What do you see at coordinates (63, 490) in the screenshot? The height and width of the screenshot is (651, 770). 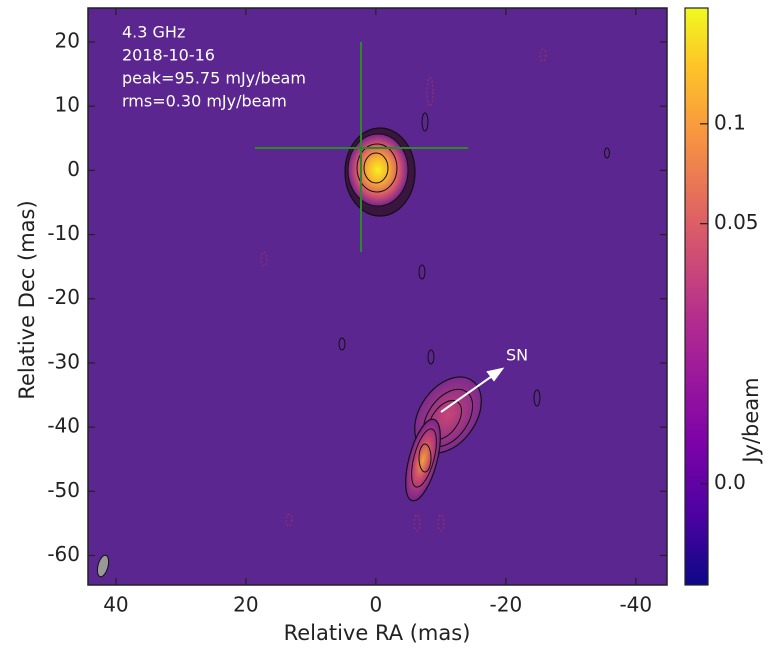 I see `y-tick-label: -50` at bounding box center [63, 490].